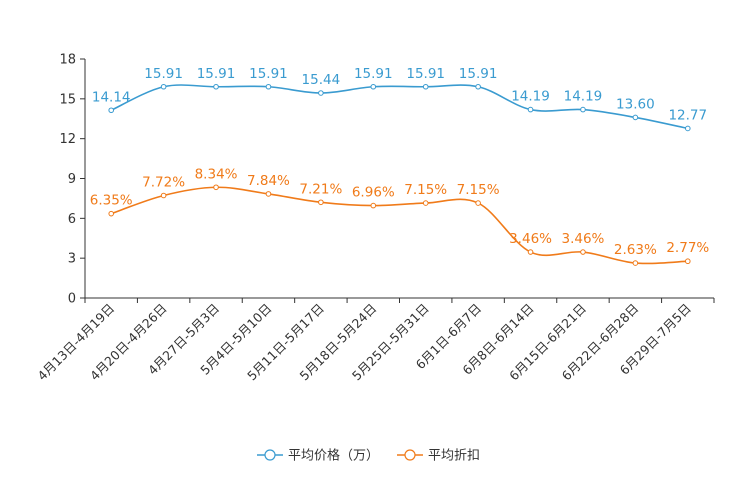 The image size is (744, 496). What do you see at coordinates (635, 104) in the screenshot?
I see `data-label: 13.60` at bounding box center [635, 104].